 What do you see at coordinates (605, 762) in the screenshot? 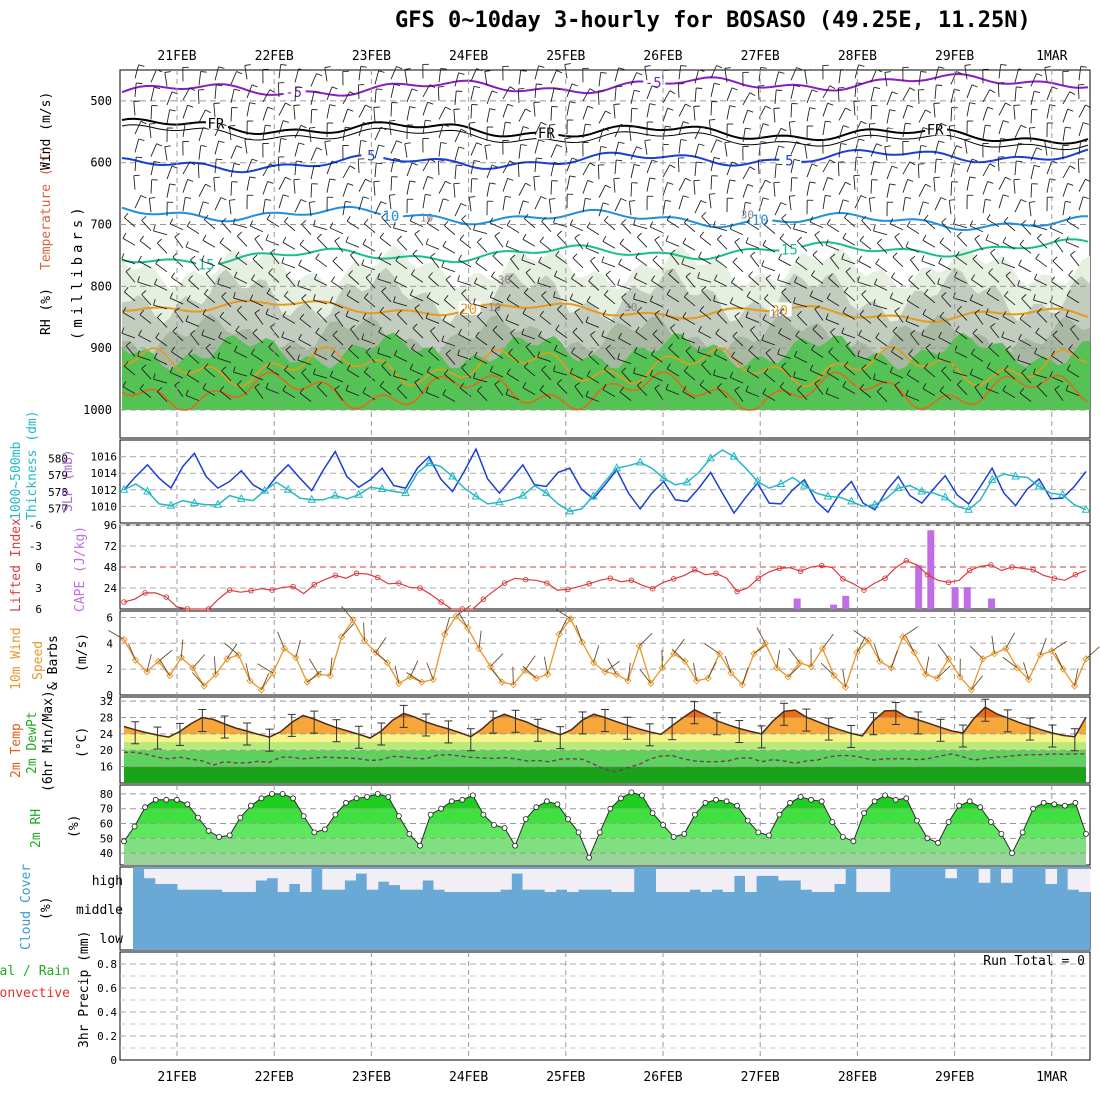
I see `dewpoint-line` at bounding box center [605, 762].